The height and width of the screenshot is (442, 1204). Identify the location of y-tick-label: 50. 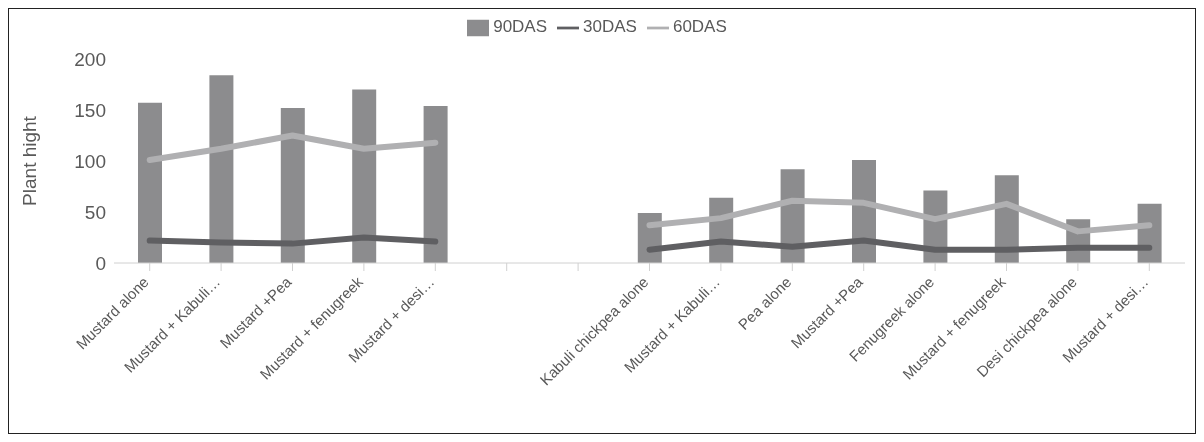
(95, 212).